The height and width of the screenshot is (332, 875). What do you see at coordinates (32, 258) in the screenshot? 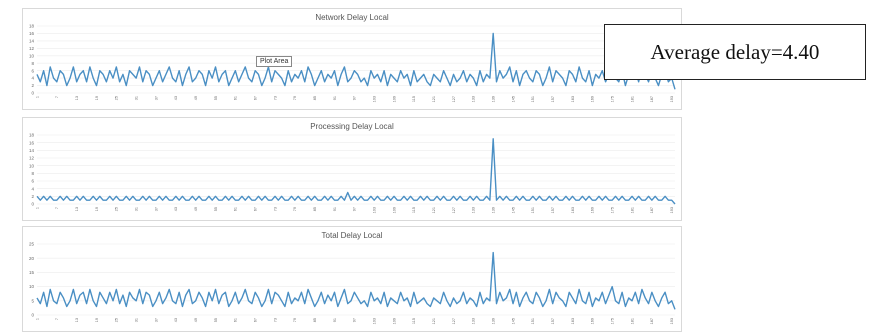
I see `y-tick-label: 20` at bounding box center [32, 258].